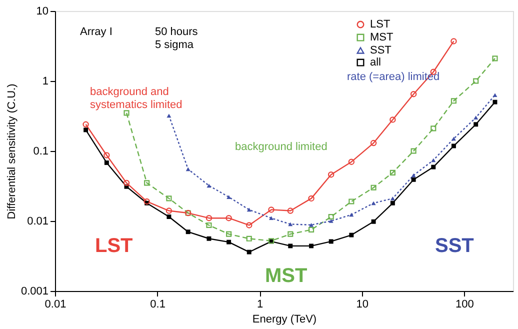 Image resolution: width=518 pixels, height=329 pixels. I want to click on legend-label: SST, so click(381, 50).